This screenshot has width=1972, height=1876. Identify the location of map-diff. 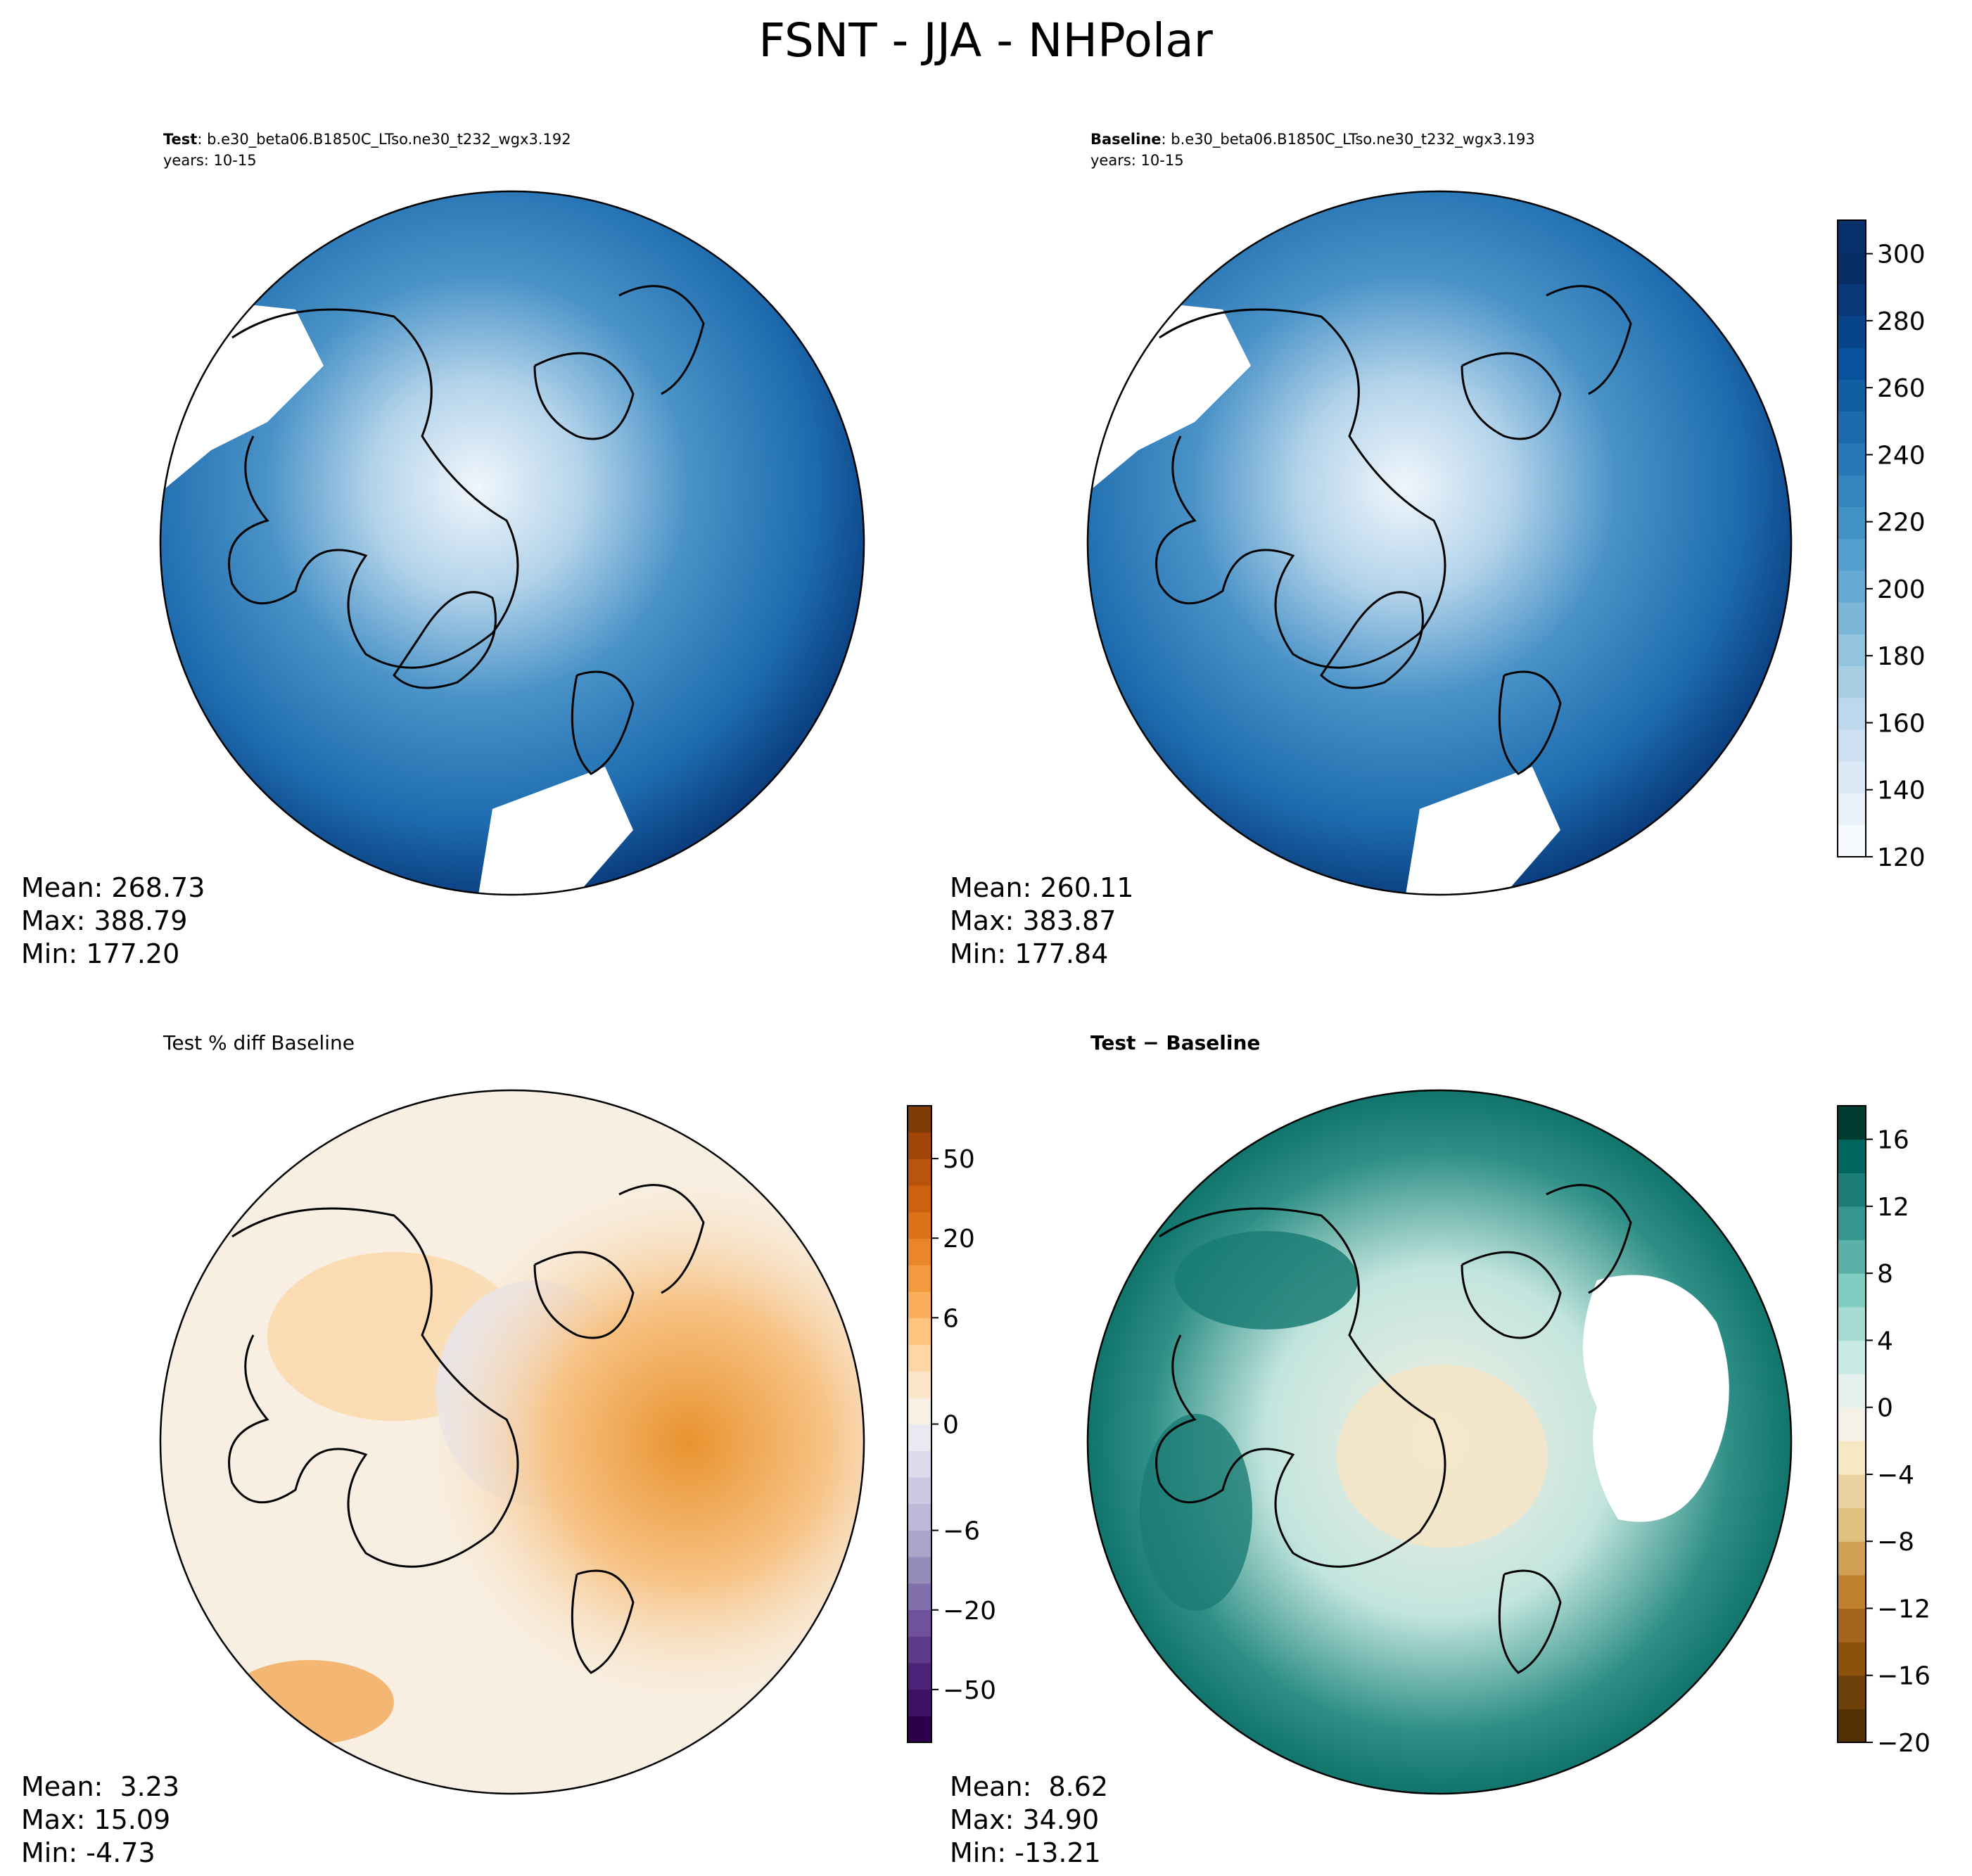
(1440, 1442).